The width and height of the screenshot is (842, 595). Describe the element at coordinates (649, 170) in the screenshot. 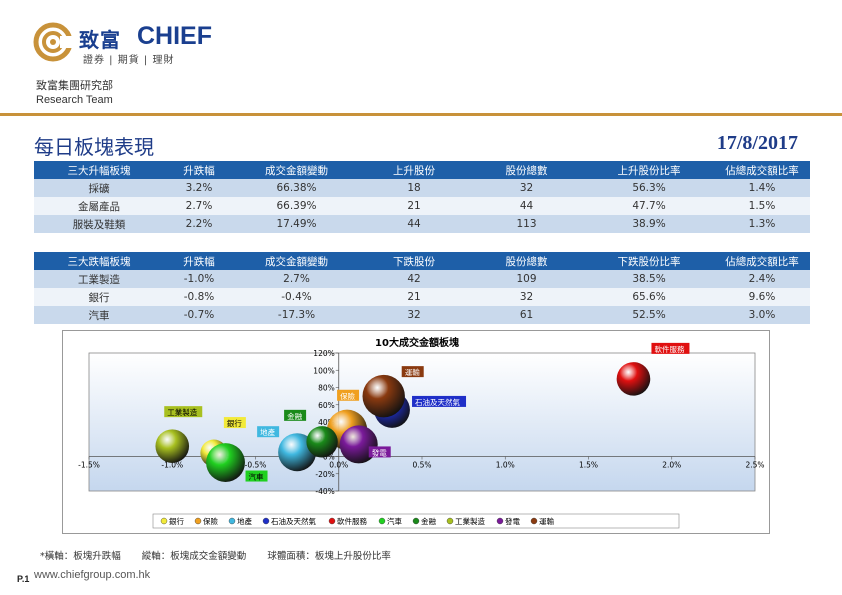

I see `column-header: 上升股份比率` at that location.